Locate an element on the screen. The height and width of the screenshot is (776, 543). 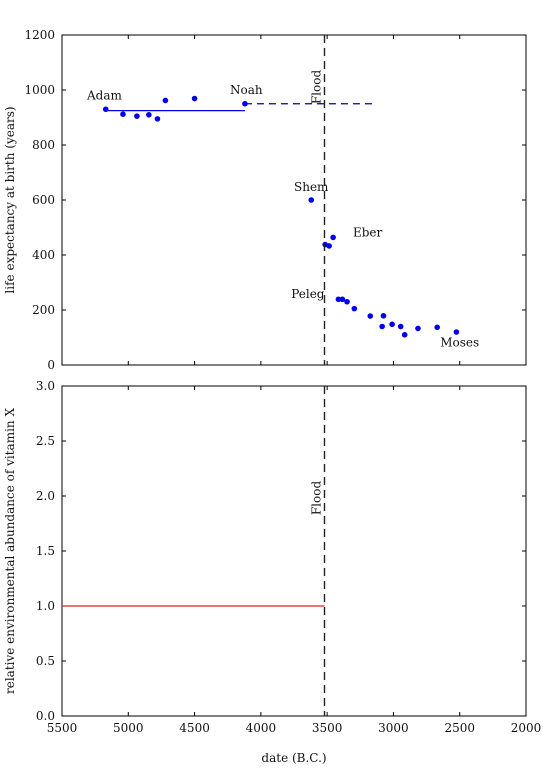
y-tick-label: 0.0 is located at coordinates (45, 716).